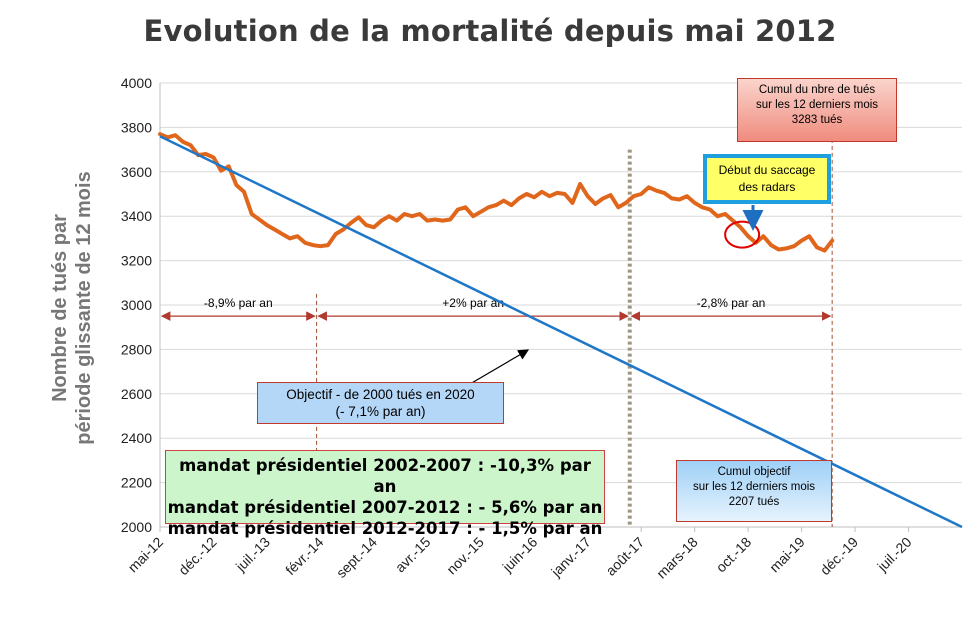 This screenshot has height=622, width=980. I want to click on radars-box-line1: Début du saccage, so click(767, 170).